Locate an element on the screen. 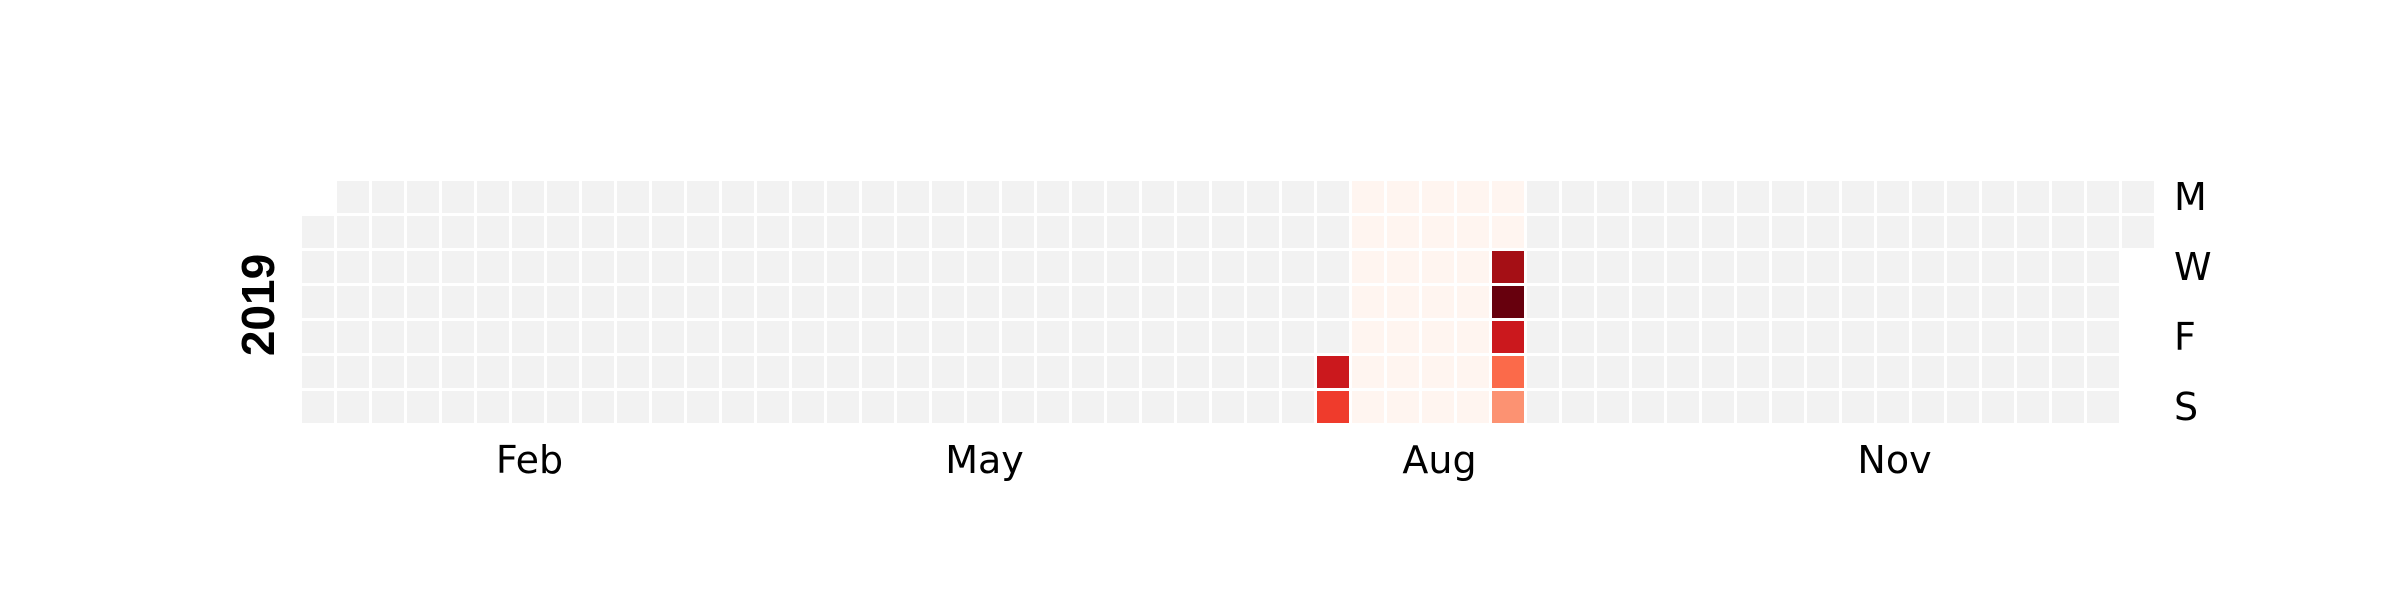  weekday-label: F is located at coordinates (2185, 337).